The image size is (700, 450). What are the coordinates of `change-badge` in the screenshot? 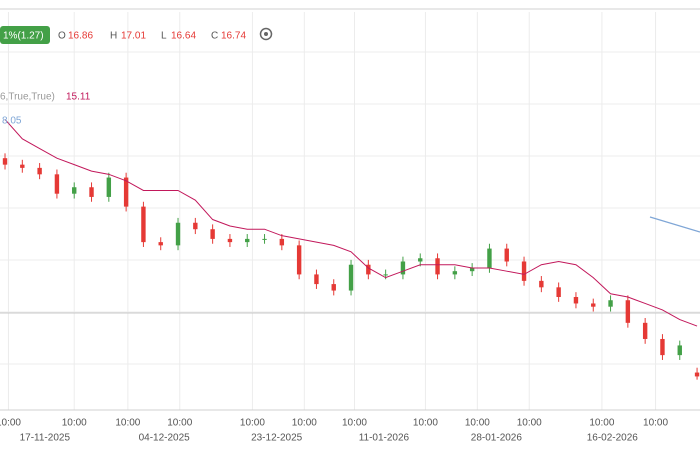 It's located at (25, 35).